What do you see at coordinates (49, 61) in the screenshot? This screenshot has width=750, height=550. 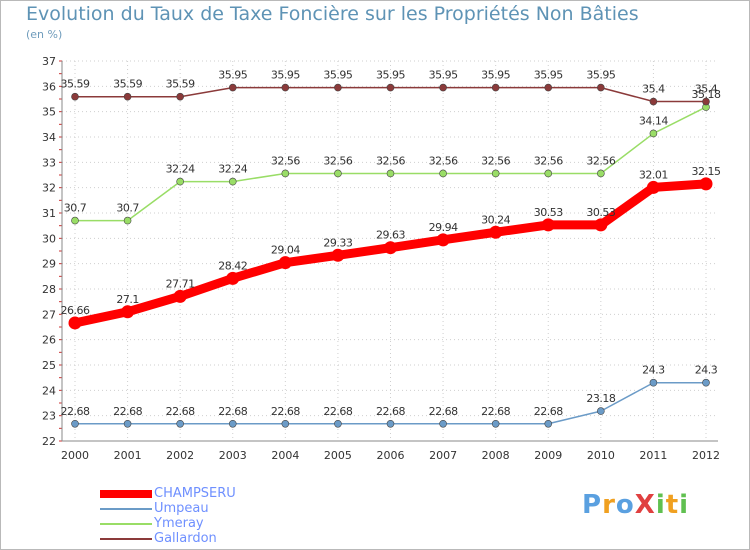 I see `y-tick-label: 37` at bounding box center [49, 61].